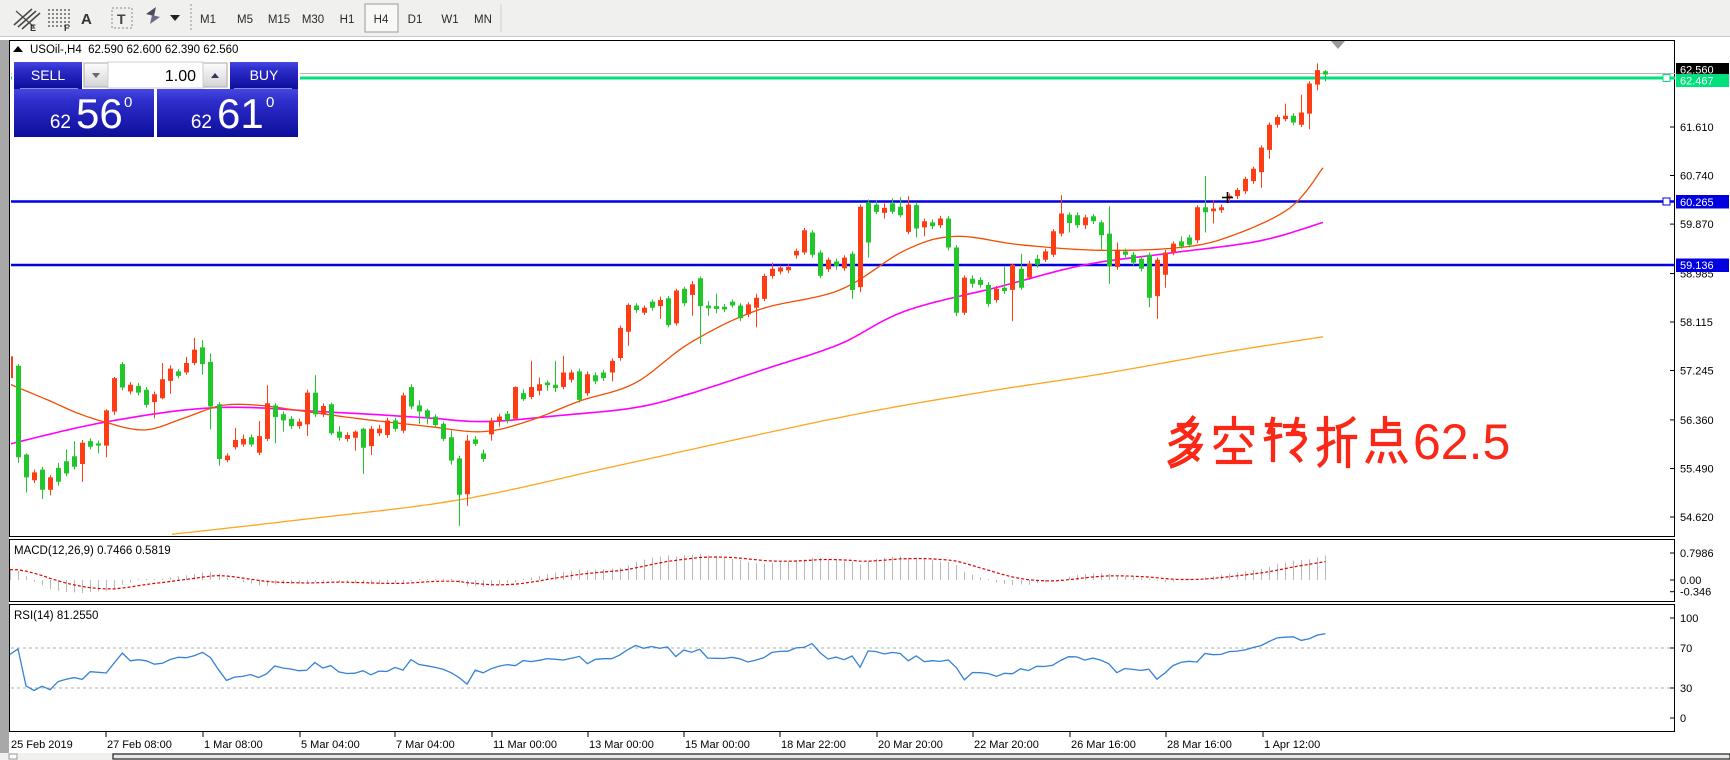  I want to click on svg-text: 54.620, so click(1697, 518).